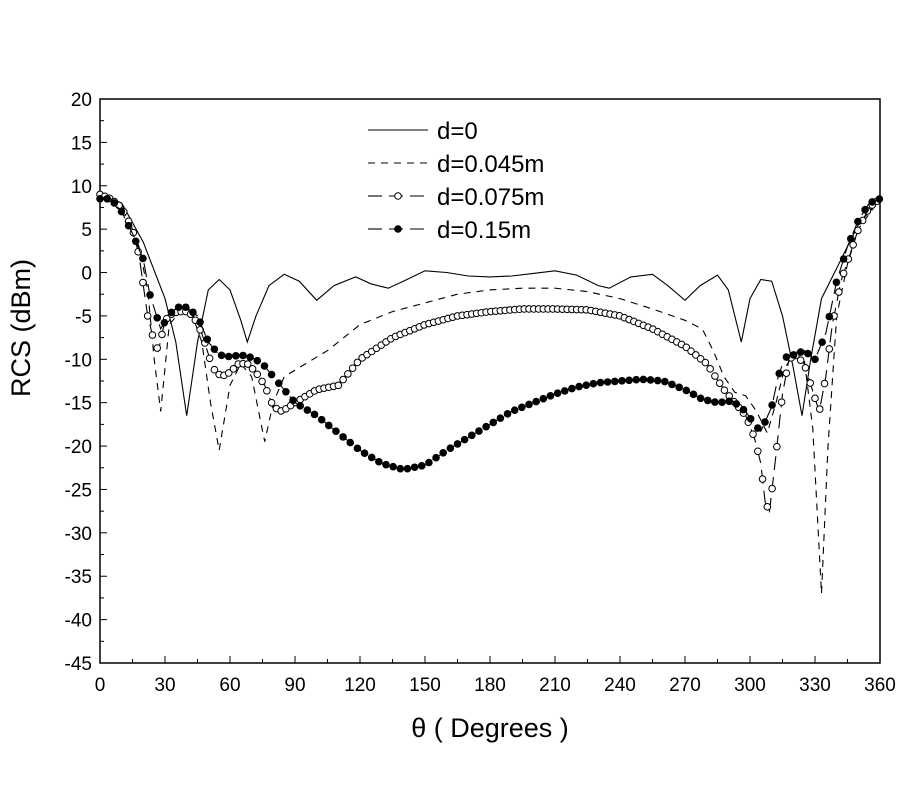 This screenshot has width=900, height=800. Describe the element at coordinates (490, 685) in the screenshot. I see `x-tick-label: 180` at that location.